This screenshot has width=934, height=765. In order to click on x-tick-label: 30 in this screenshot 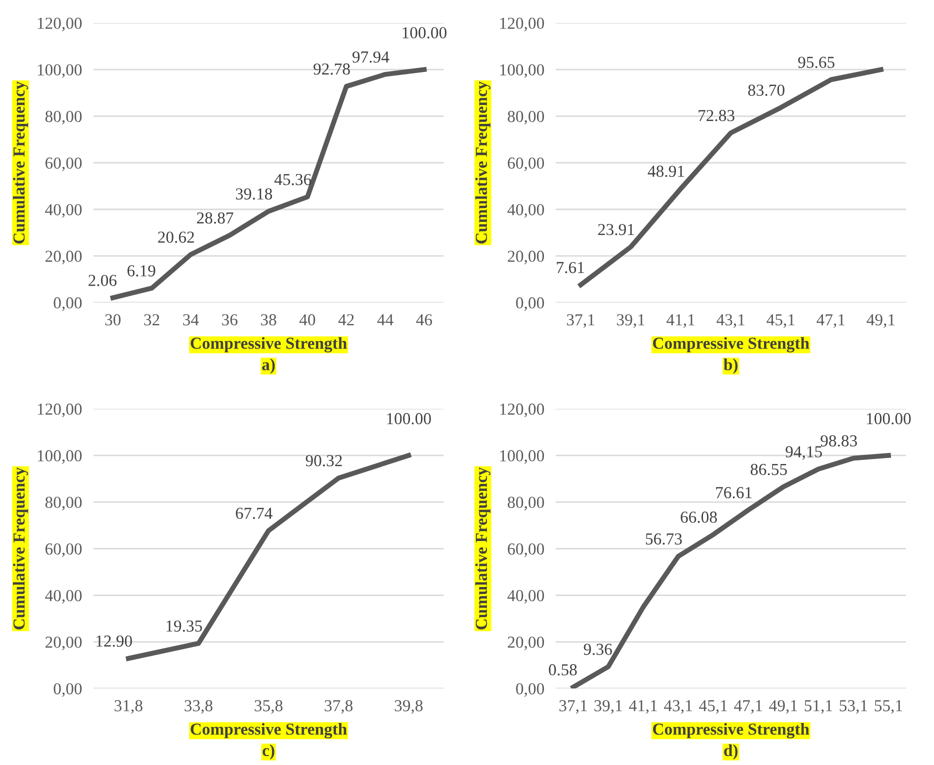, I will do `click(113, 320)`.